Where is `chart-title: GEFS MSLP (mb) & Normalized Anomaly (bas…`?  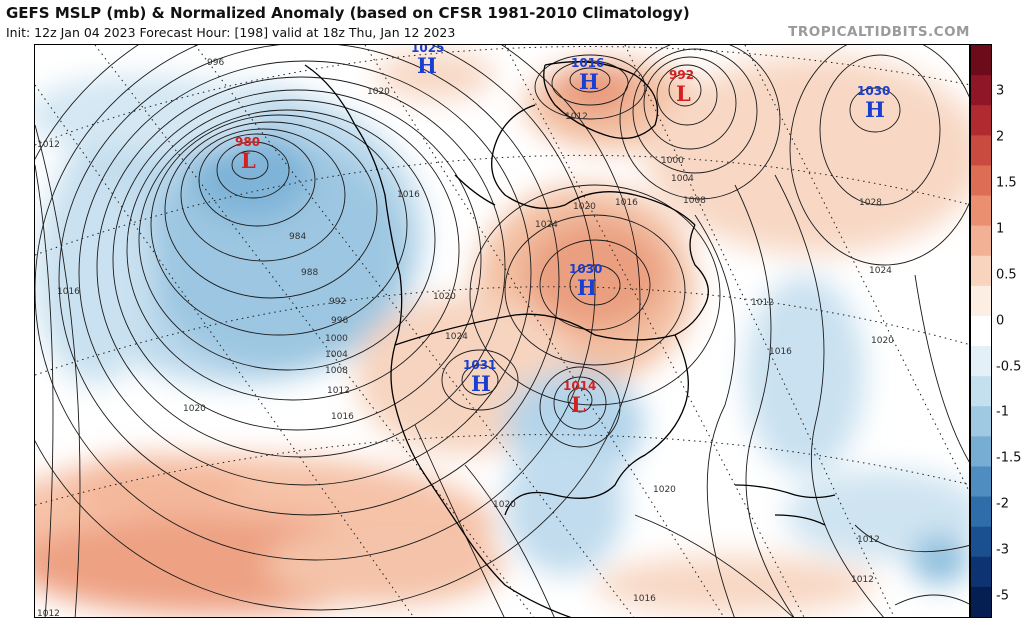
chart-title: GEFS MSLP (mb) & Normalized Anomaly (bas… is located at coordinates (348, 13).